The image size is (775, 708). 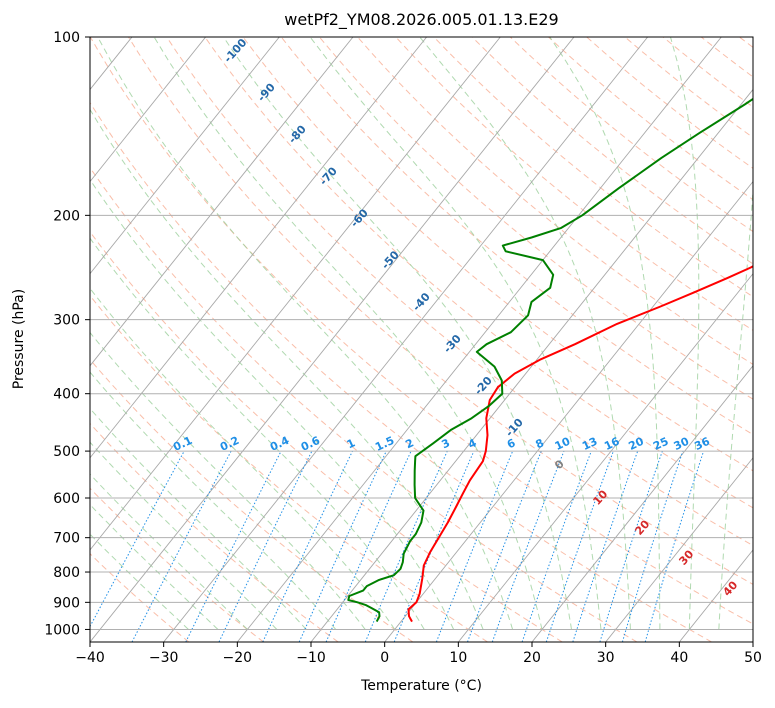 What do you see at coordinates (446, 443) in the screenshot?
I see `mixing-ratio-label: 3` at bounding box center [446, 443].